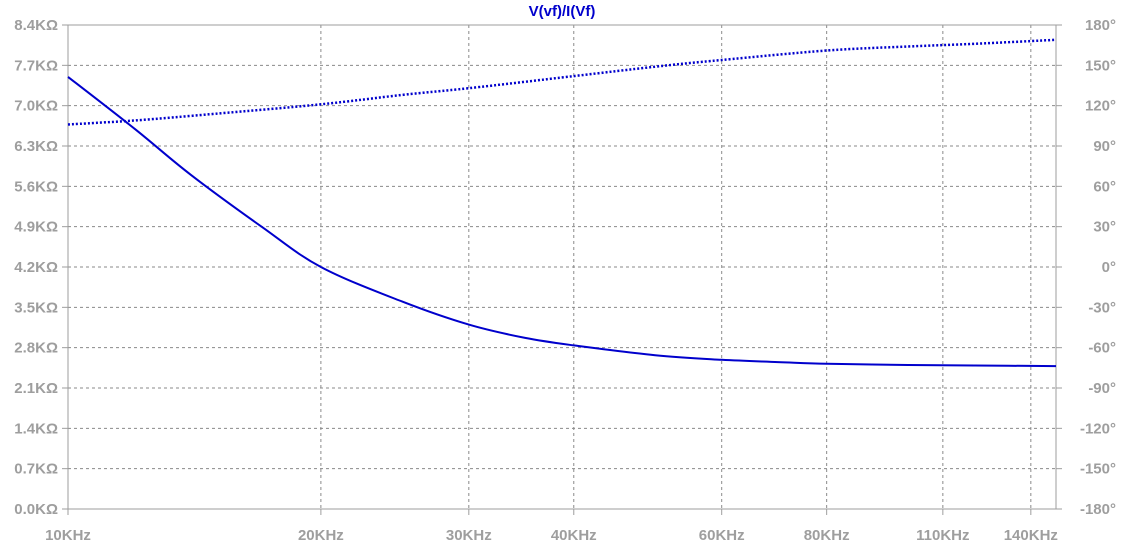 This screenshot has height=545, width=1125. What do you see at coordinates (36, 65) in the screenshot?
I see `y-left-tick-label: 7.7KΩ` at bounding box center [36, 65].